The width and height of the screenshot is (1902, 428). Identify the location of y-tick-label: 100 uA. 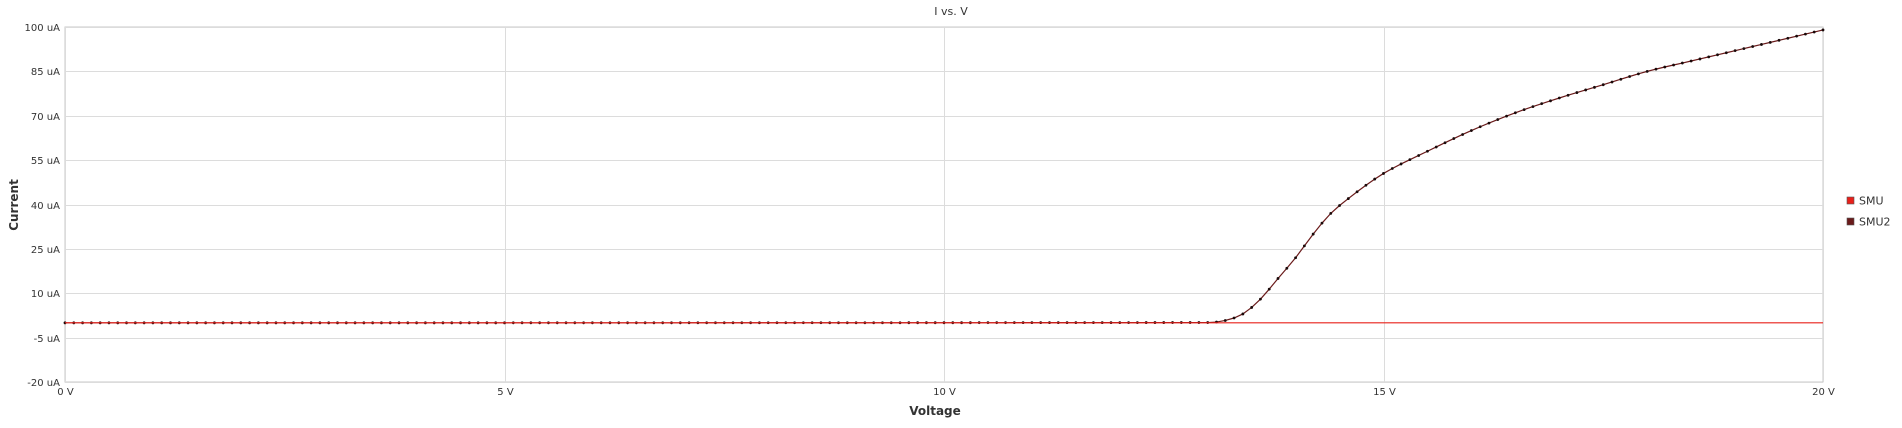
(43, 28).